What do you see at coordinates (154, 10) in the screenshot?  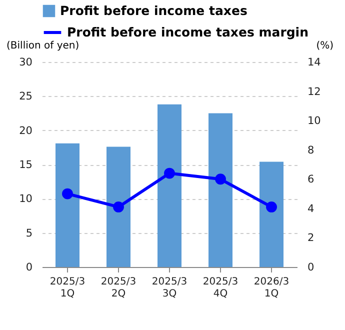 I see `legend-label: Profit before income taxes` at bounding box center [154, 10].